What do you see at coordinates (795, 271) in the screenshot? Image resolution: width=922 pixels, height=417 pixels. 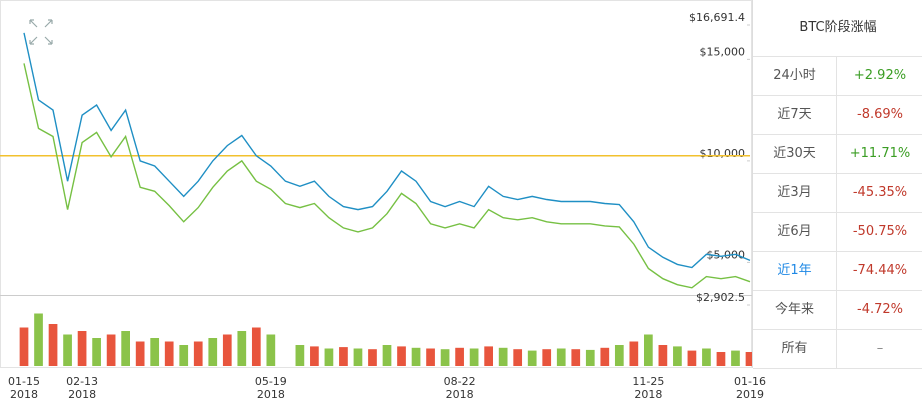 I see `period-label: 近1年` at bounding box center [795, 271].